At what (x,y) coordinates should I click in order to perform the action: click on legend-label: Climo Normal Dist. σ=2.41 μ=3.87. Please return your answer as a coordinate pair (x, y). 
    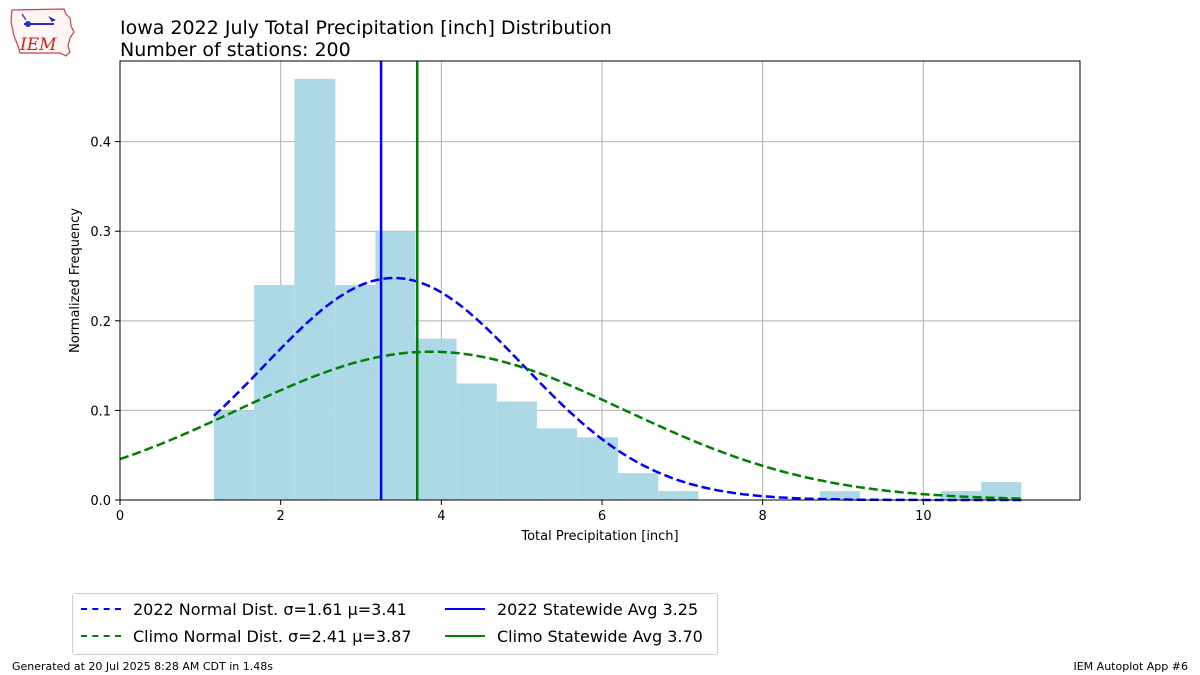
    Looking at the image, I should click on (272, 636).